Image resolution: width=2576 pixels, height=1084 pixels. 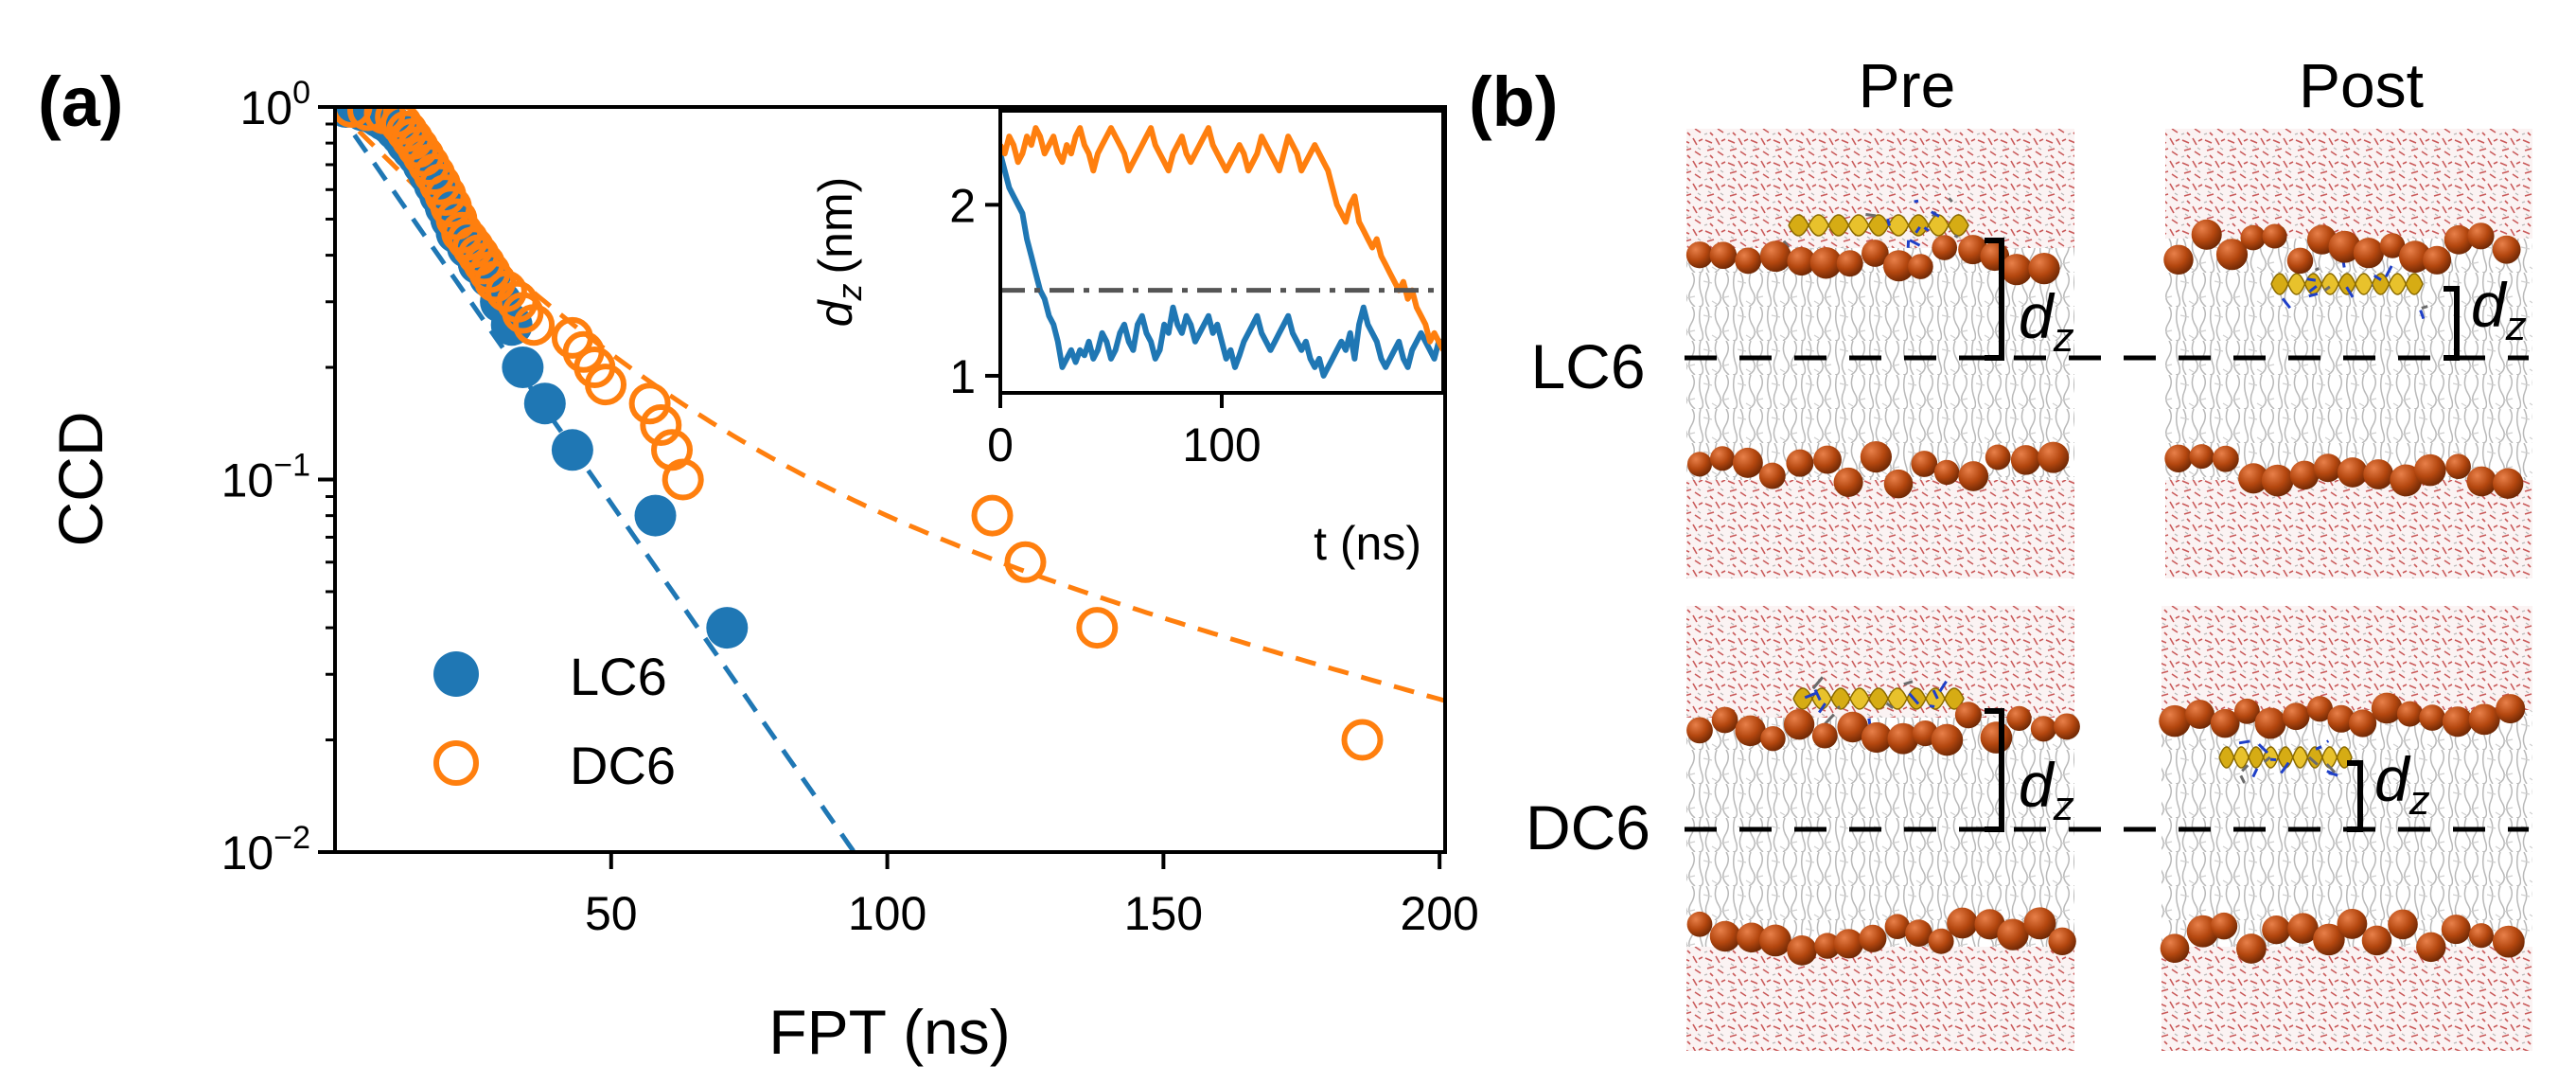 What do you see at coordinates (2452, 324) in the screenshot?
I see `dz-bracket-lc6-post` at bounding box center [2452, 324].